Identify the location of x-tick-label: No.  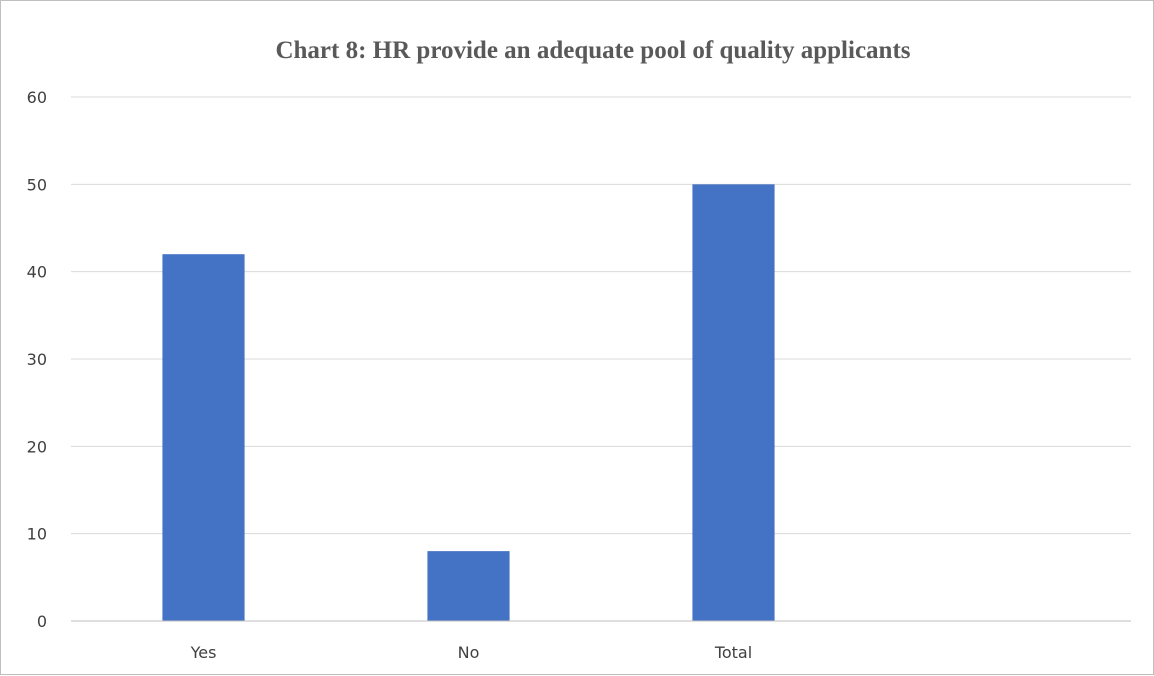
(469, 652).